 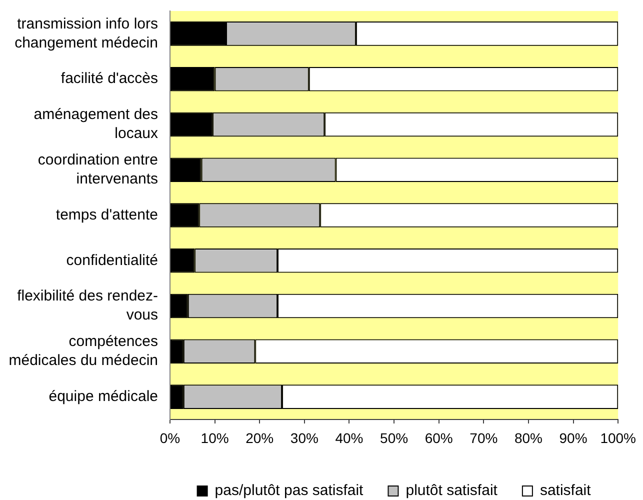 I want to click on x-tick-label: 80%, so click(x=528, y=438).